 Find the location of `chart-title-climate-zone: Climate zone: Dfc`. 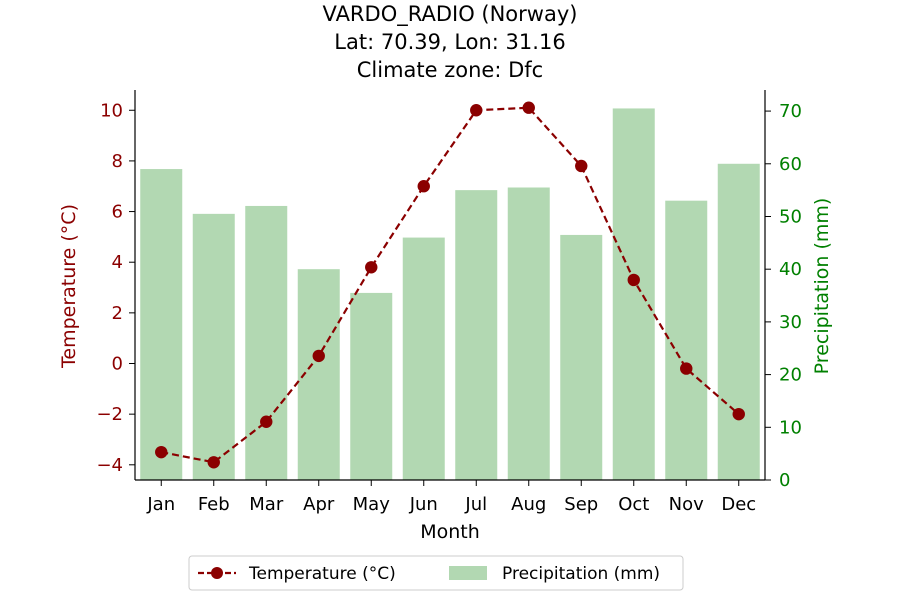

chart-title-climate-zone: Climate zone: Dfc is located at coordinates (450, 70).